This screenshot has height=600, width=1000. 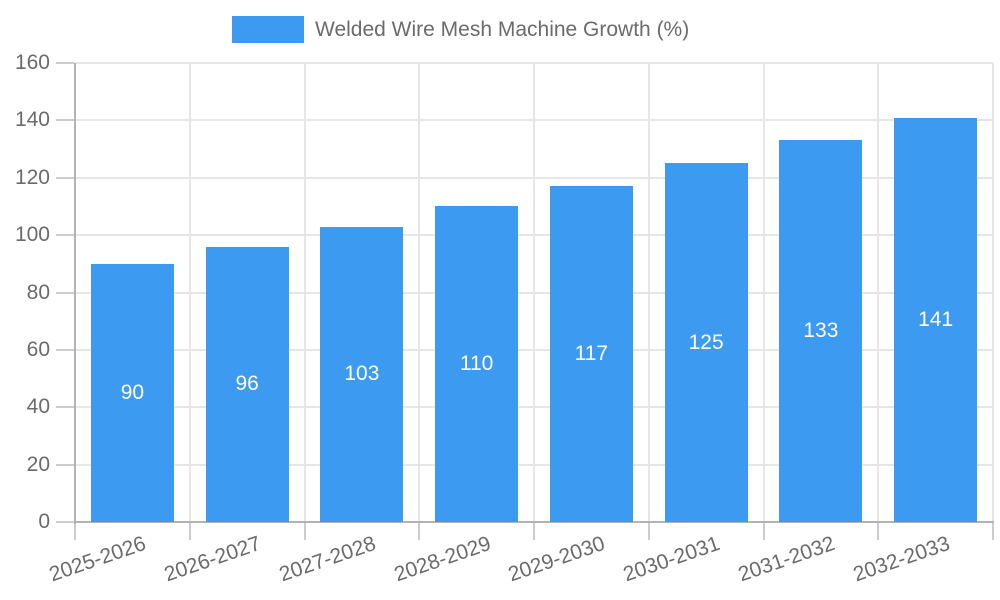 I want to click on legend-swatch, so click(x=268, y=29).